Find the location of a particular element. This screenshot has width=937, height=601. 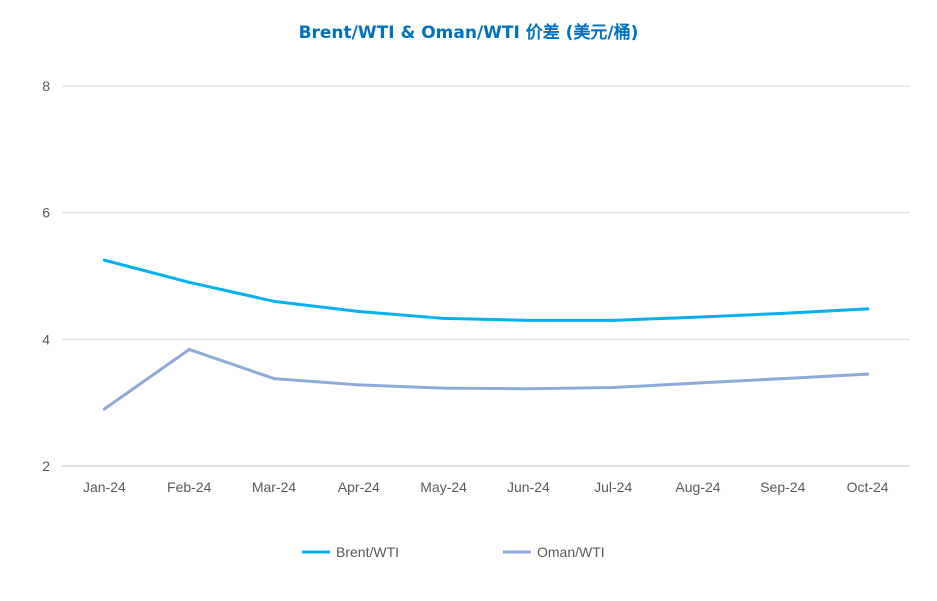

x-tick-label: Sep-24 is located at coordinates (782, 487).